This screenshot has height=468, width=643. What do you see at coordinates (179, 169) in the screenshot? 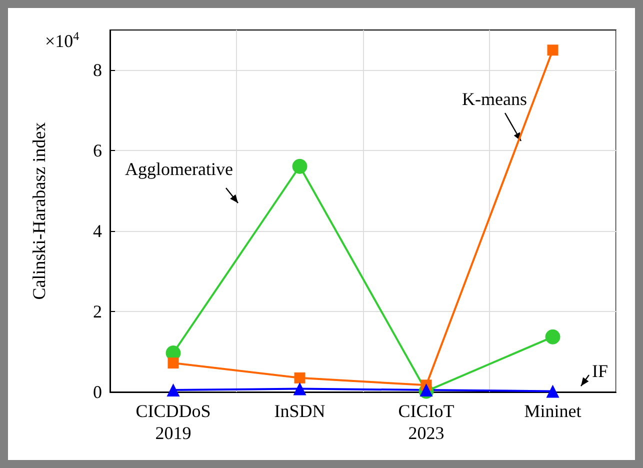
I see `text: Agglomerative` at bounding box center [179, 169].